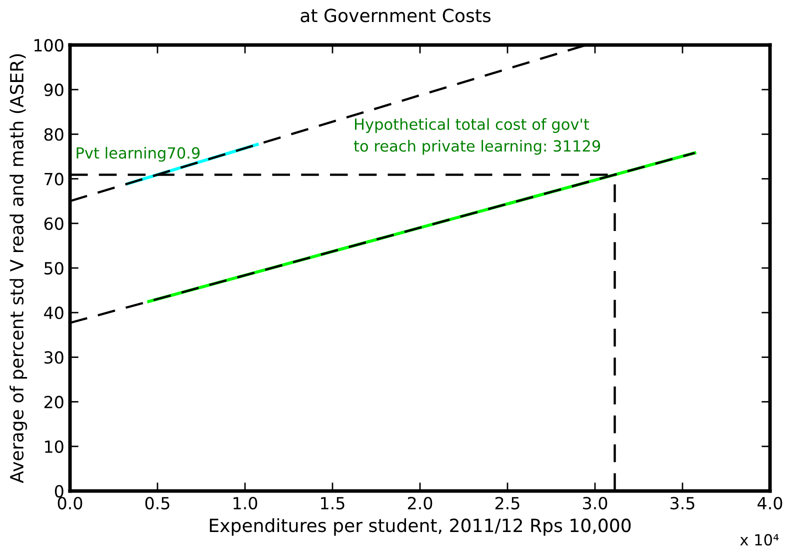 Image resolution: width=791 pixels, height=555 pixels. I want to click on x-tick-label: 2.0, so click(420, 503).